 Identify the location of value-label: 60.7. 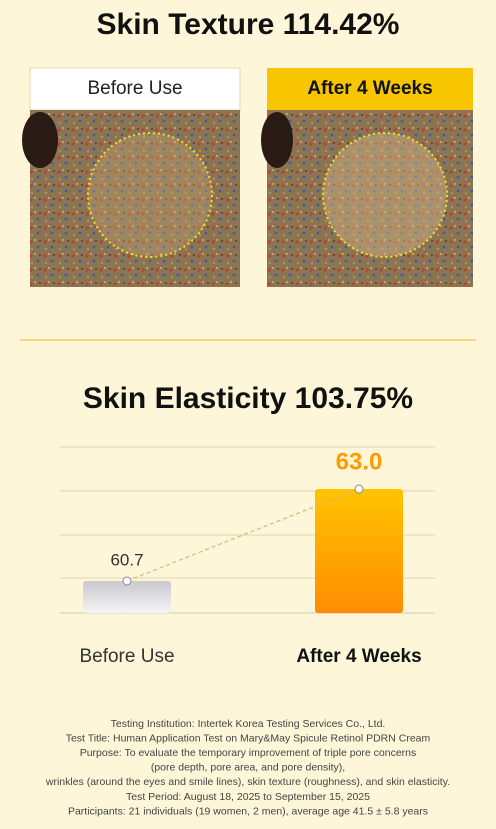
(126, 559).